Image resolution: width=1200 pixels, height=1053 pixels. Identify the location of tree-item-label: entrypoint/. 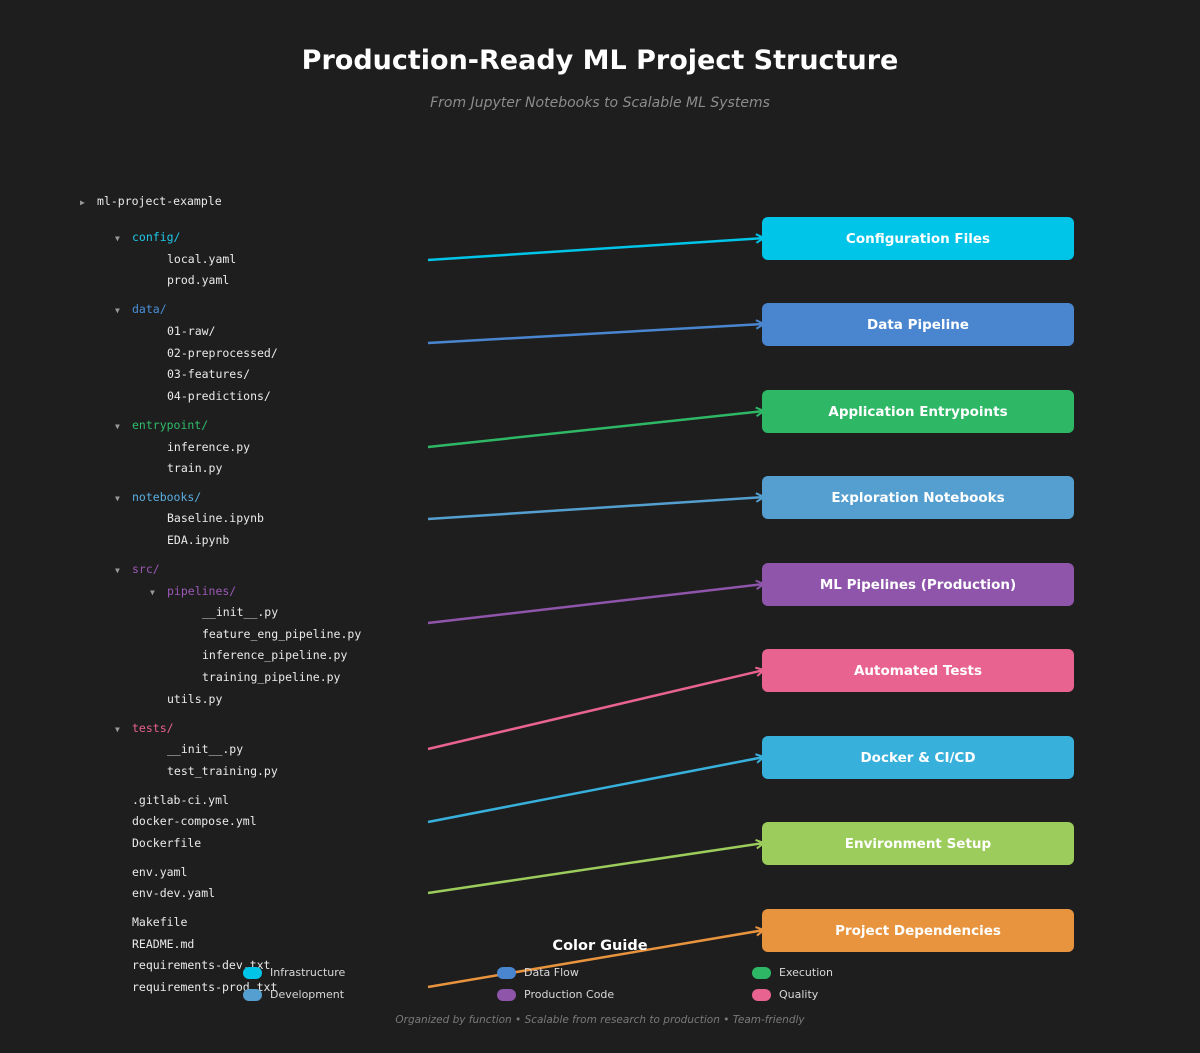
(170, 425).